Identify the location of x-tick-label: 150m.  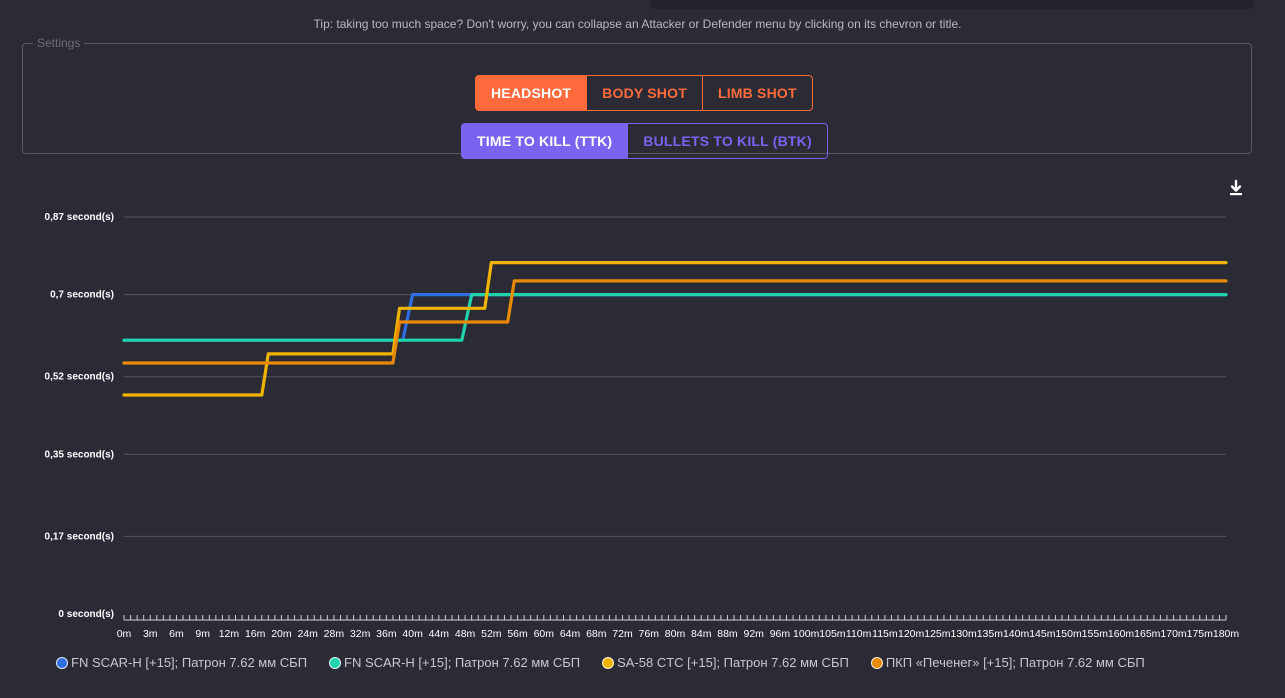
(1068, 634).